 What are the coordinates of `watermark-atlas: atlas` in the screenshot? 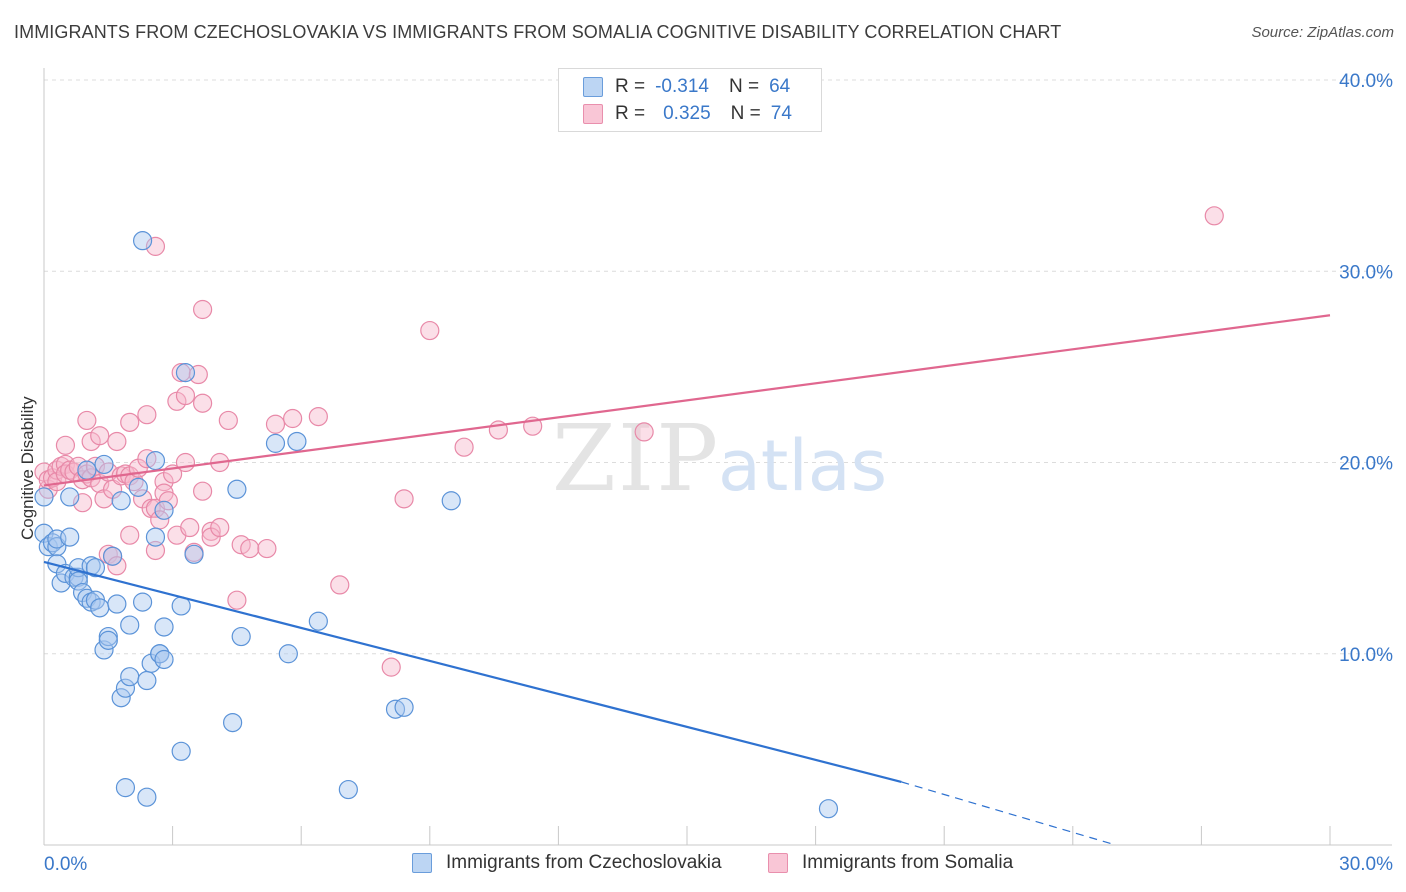 It's located at (802, 466).